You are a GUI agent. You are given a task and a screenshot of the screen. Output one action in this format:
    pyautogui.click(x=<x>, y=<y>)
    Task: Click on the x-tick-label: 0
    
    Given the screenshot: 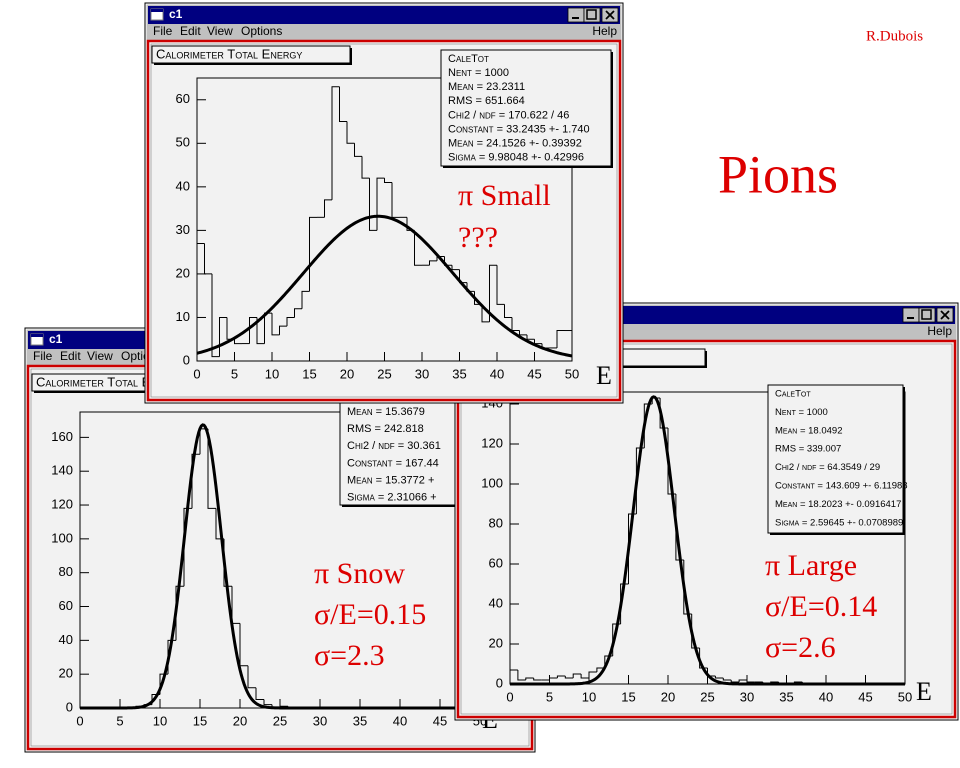 What is the action you would take?
    pyautogui.click(x=509, y=696)
    